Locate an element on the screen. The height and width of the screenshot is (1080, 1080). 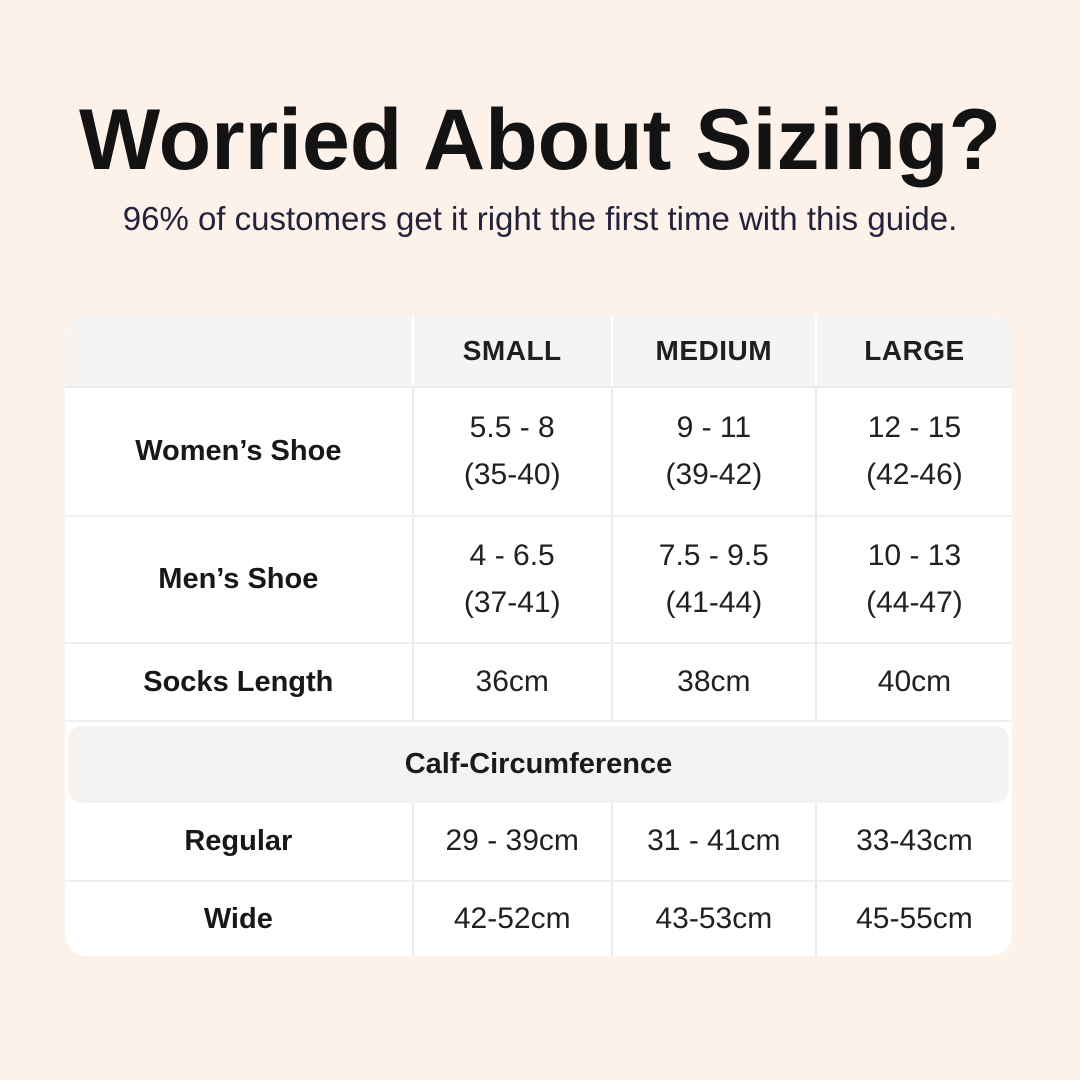
header-cell-medium: MEDIUM is located at coordinates (712, 350).